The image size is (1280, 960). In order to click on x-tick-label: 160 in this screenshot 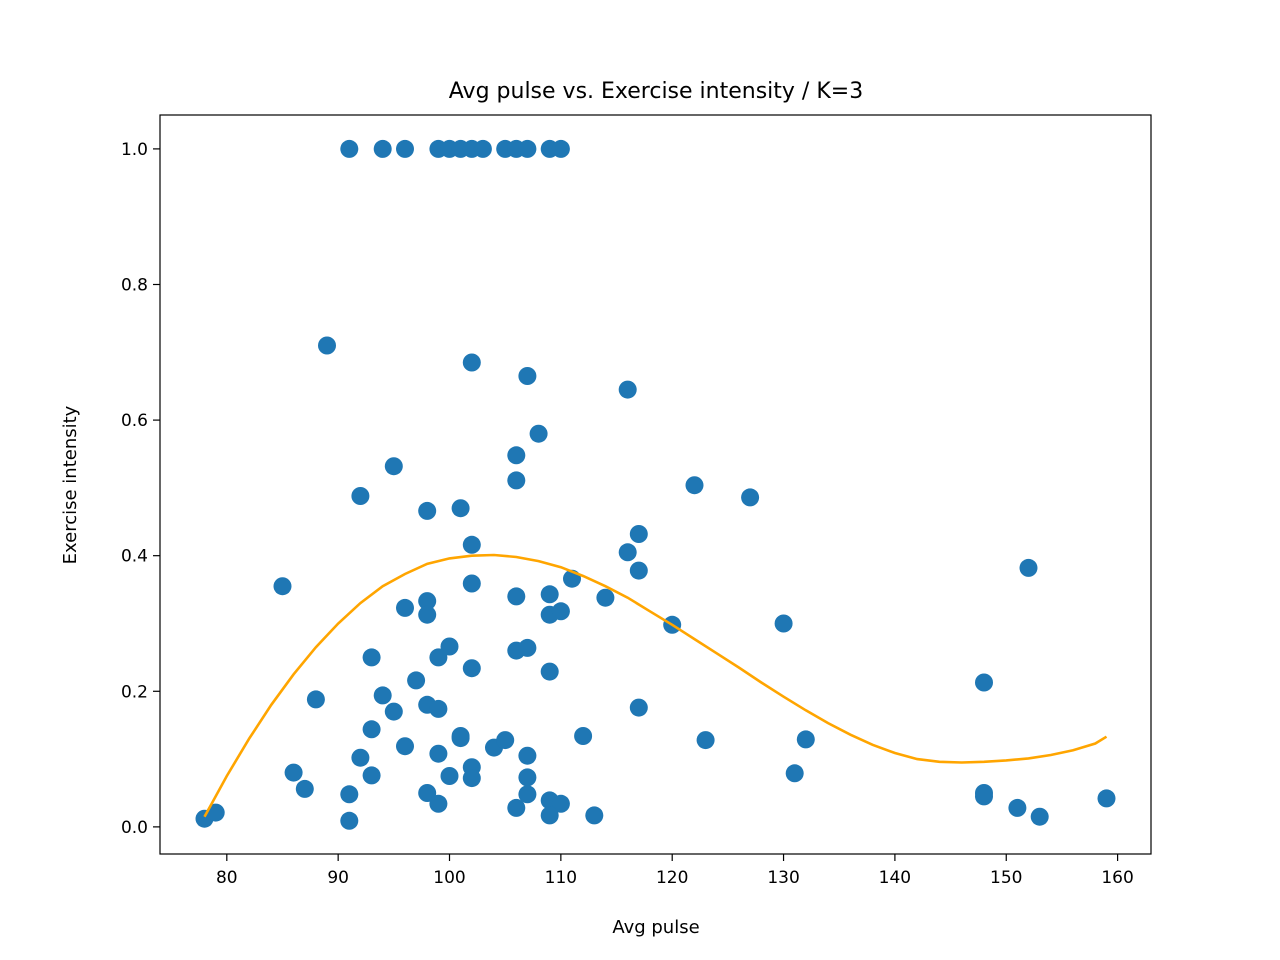, I will do `click(1117, 878)`.